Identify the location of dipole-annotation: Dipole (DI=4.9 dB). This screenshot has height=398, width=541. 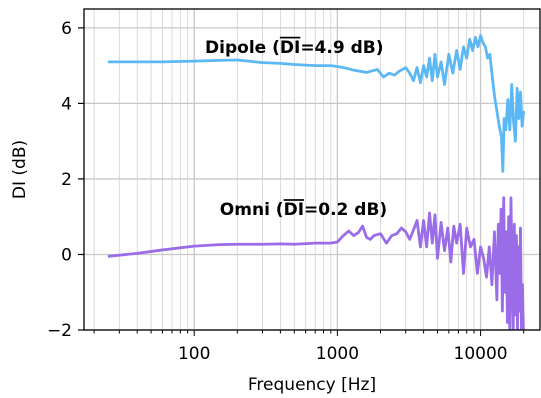
(294, 48).